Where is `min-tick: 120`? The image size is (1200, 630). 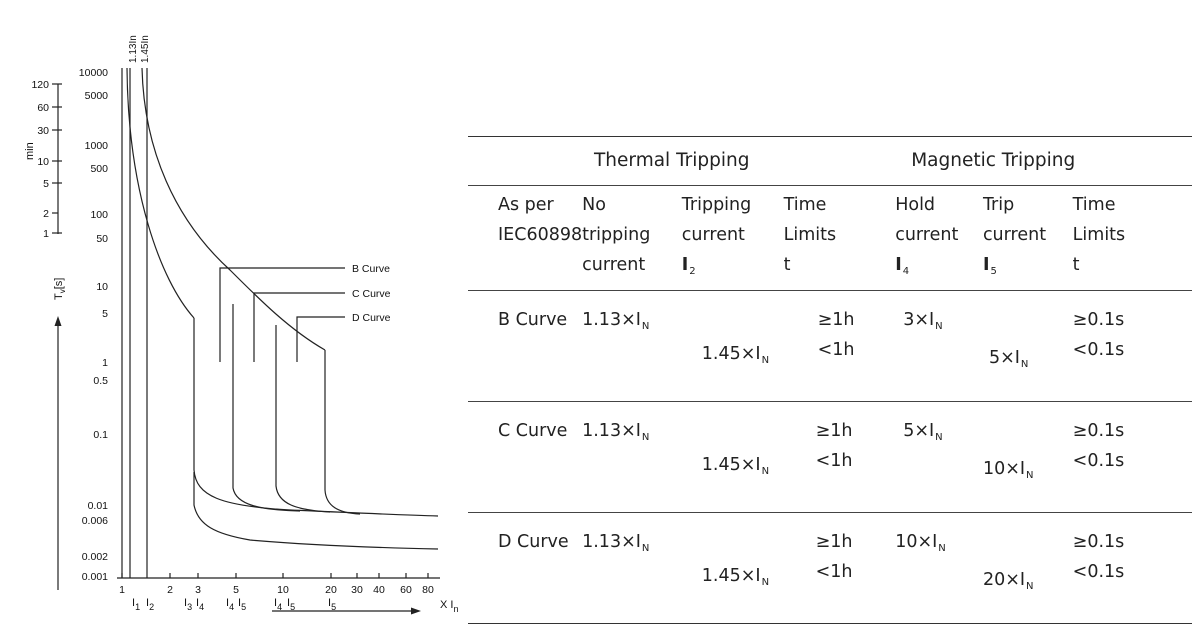 min-tick: 120 is located at coordinates (40, 85).